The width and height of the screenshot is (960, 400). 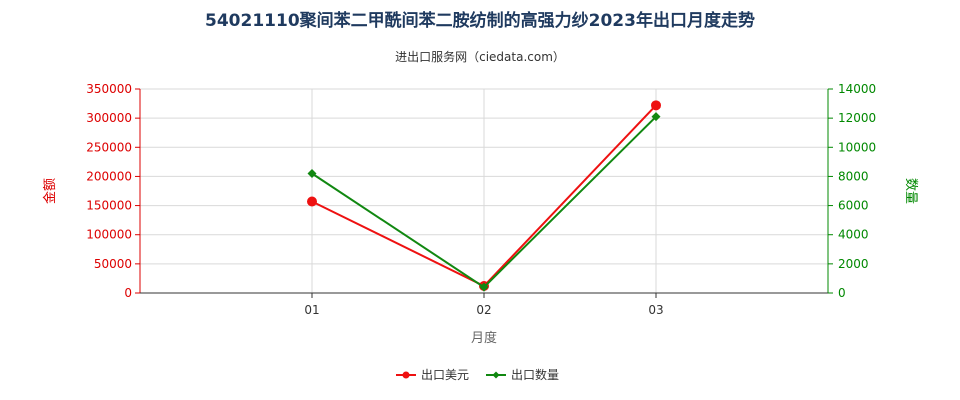 What do you see at coordinates (535, 374) in the screenshot?
I see `legend-label-1: 出口数量` at bounding box center [535, 374].